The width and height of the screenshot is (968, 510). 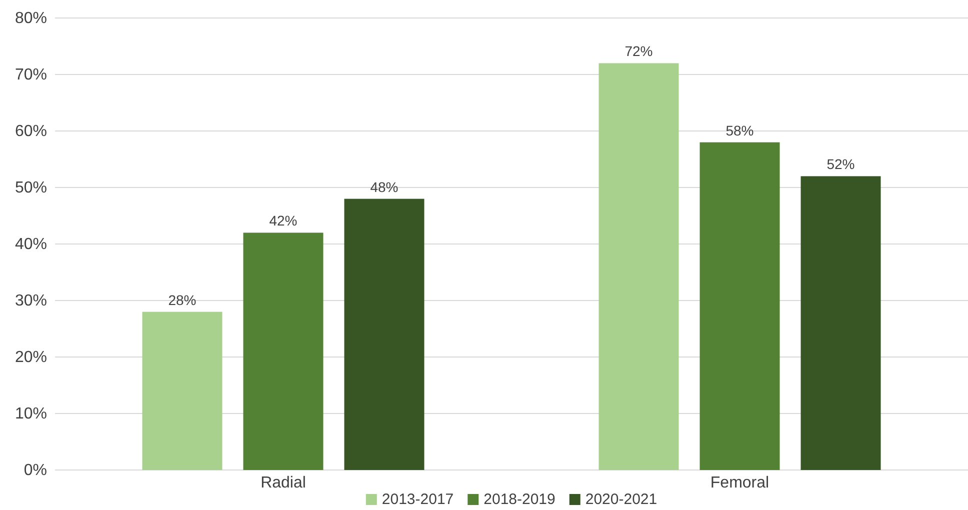 I want to click on x-tick-label: Radial, so click(x=283, y=483).